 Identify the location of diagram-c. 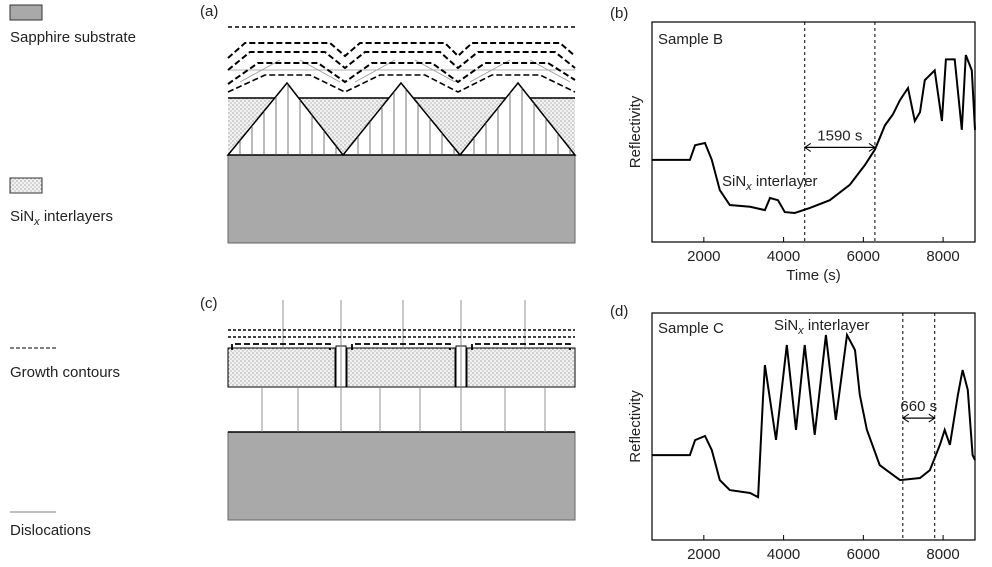
(401, 410).